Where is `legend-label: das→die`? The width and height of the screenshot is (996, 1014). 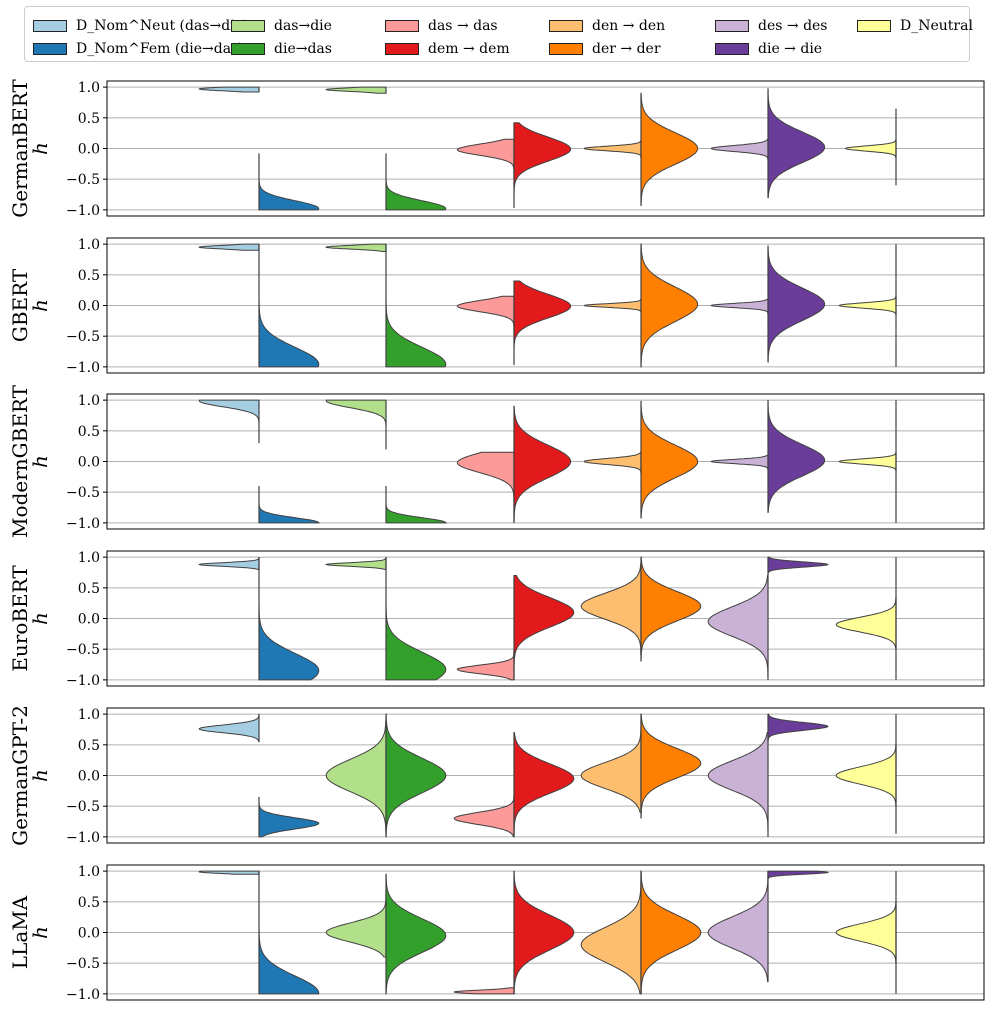
legend-label: das→die is located at coordinates (303, 26).